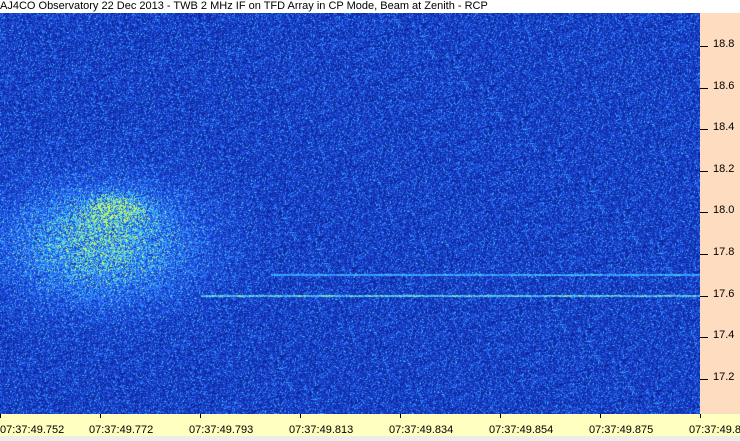 Image resolution: width=740 pixels, height=441 pixels. Describe the element at coordinates (724, 293) in the screenshot. I see `y-tick-label: 17.6` at that location.